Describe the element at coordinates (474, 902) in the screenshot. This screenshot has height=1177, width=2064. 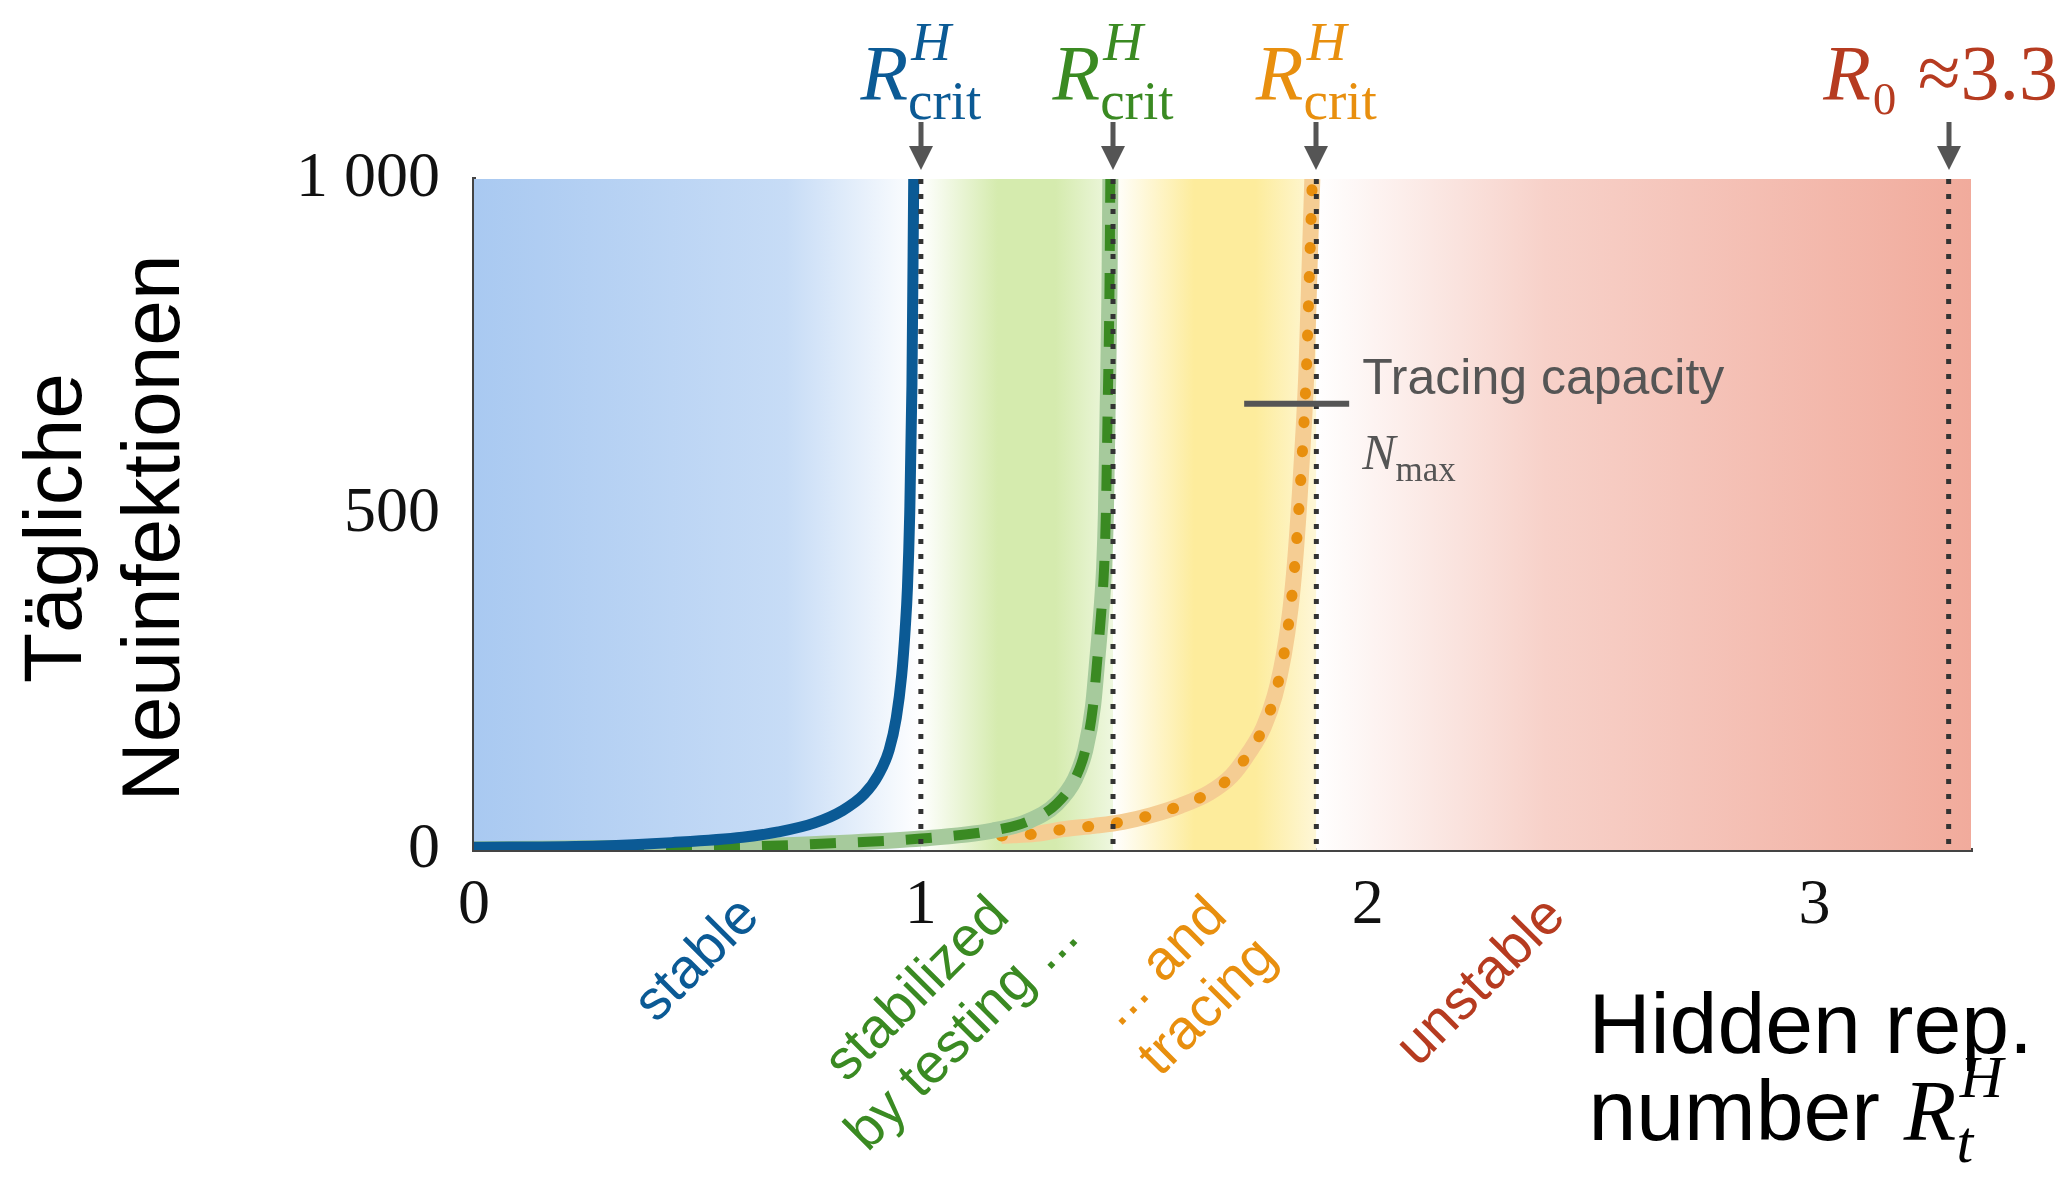
I see `x-tick-label: 0` at that location.